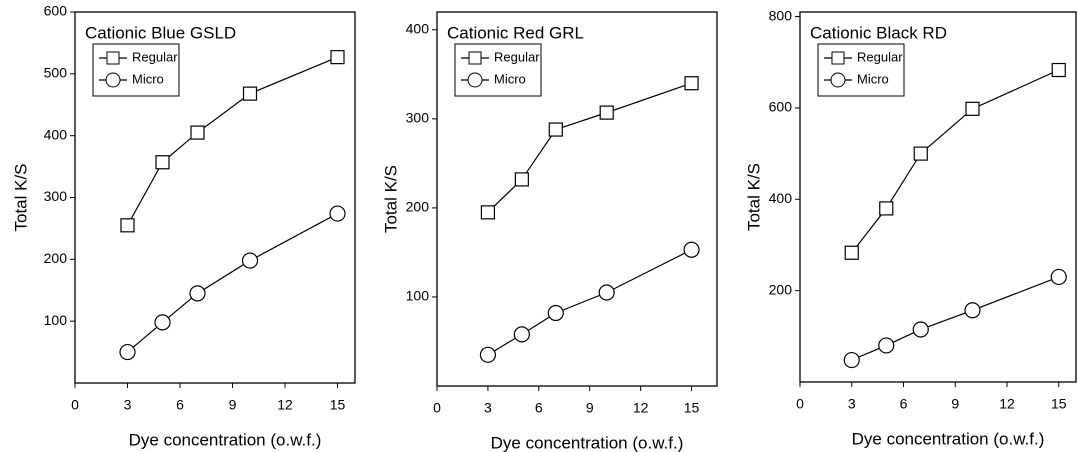 The image size is (1079, 452). Describe the element at coordinates (56, 73) in the screenshot. I see `y-tick-label: 500` at that location.